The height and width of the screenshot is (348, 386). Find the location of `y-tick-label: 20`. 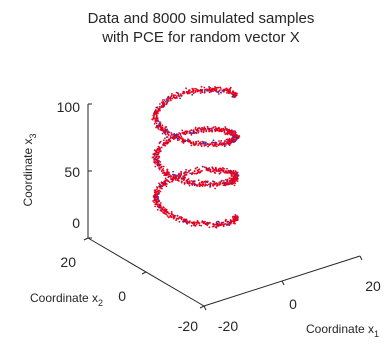

y-tick-label: 20 is located at coordinates (68, 262).